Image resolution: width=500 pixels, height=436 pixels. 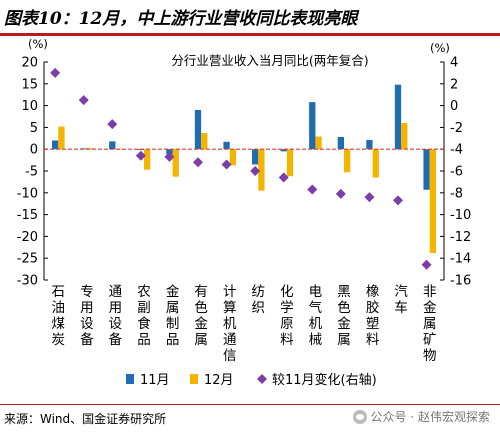 I want to click on title-rule, so click(x=250, y=34).